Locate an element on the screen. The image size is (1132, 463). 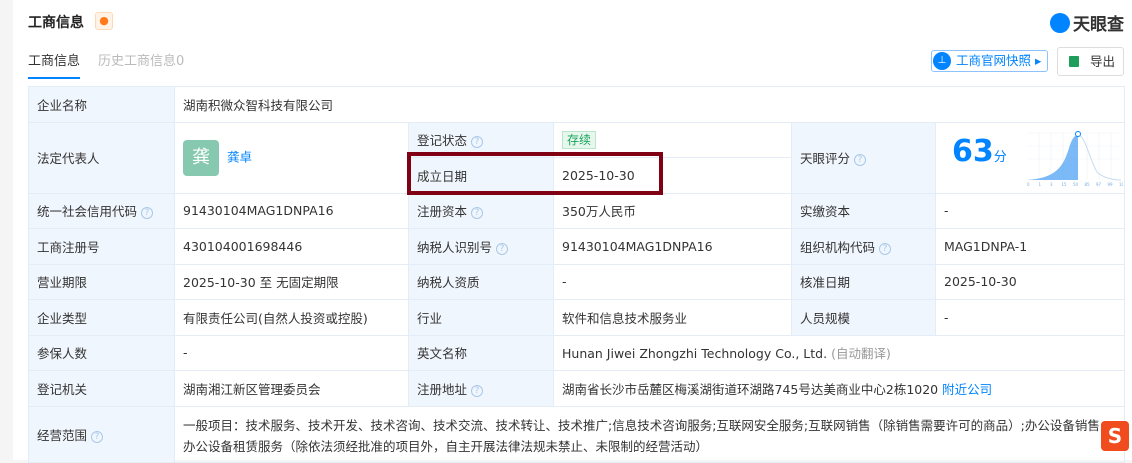
label: 登记状态? is located at coordinates (481, 139).